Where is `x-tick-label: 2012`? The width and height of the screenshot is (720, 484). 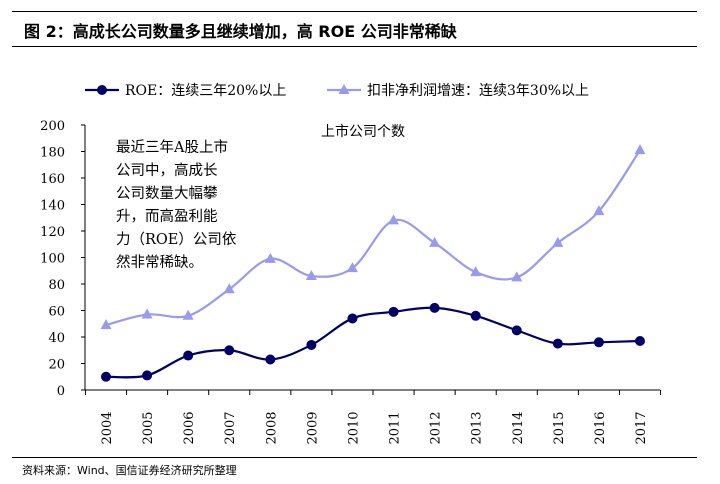 x-tick-label: 2012 is located at coordinates (436, 427).